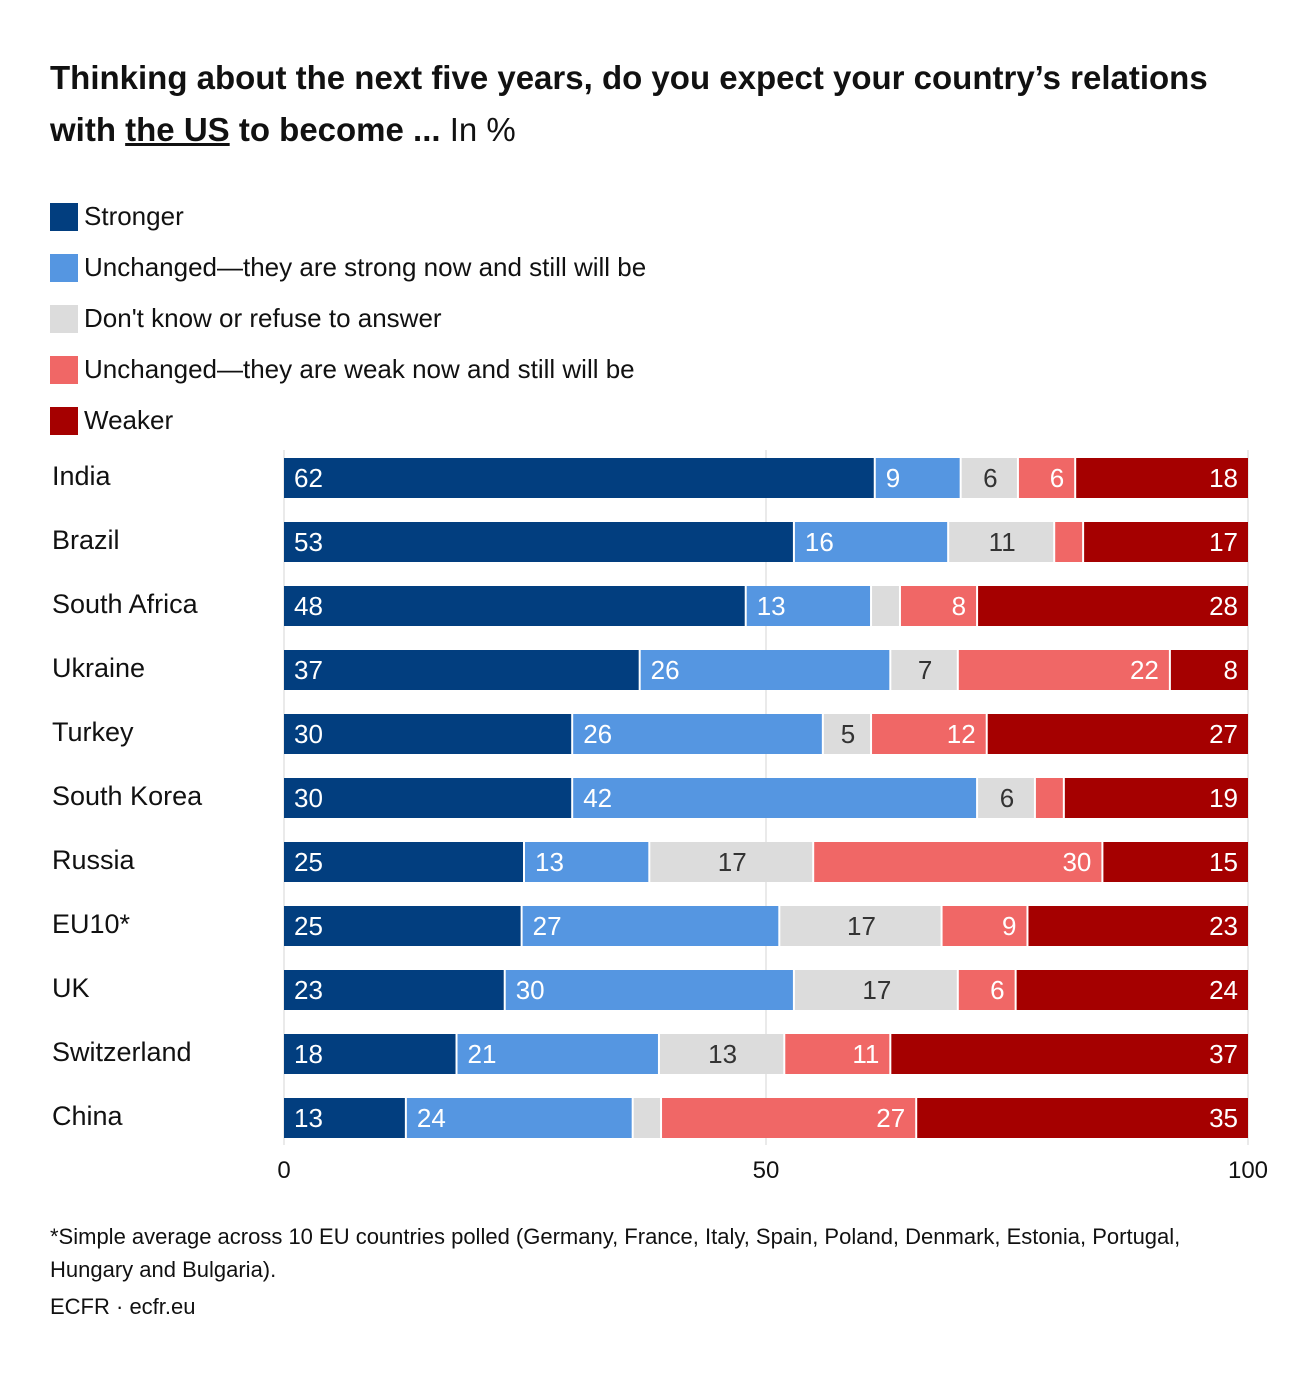 Image resolution: width=1300 pixels, height=1378 pixels. I want to click on data-label: 12, so click(961, 734).